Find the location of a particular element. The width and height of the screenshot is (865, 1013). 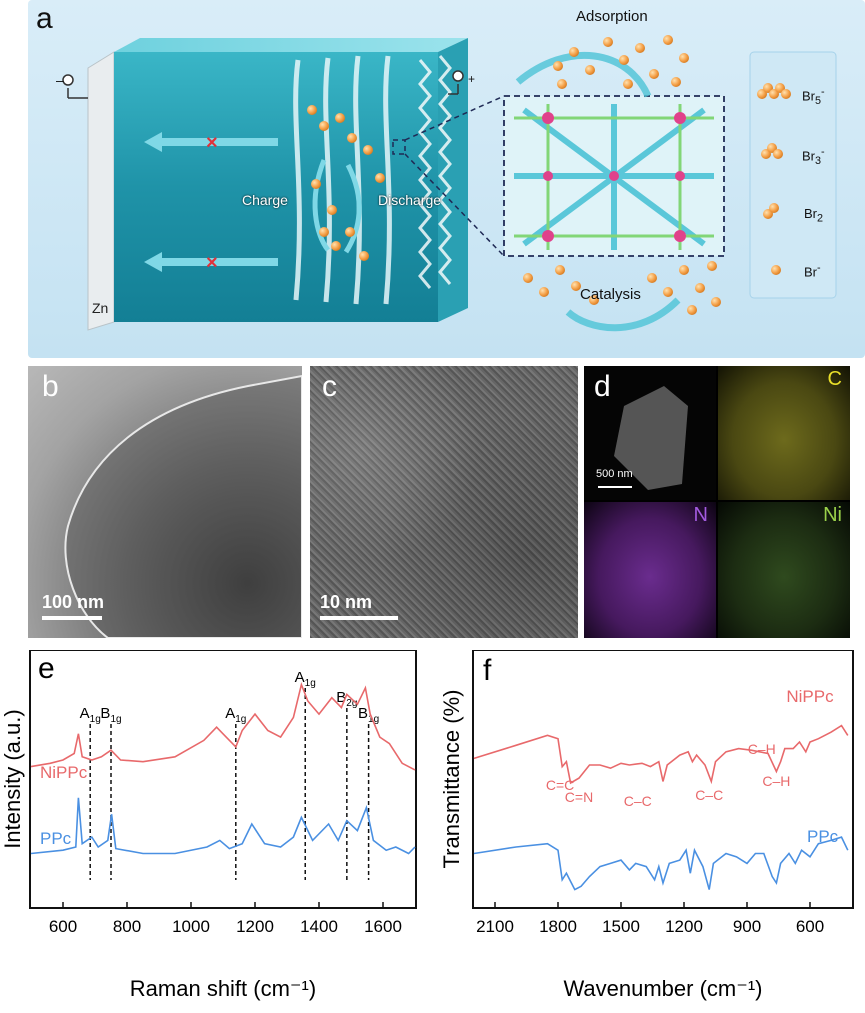

raman-y-axis-label: Intensity (a.u.) is located at coordinates (12, 778).